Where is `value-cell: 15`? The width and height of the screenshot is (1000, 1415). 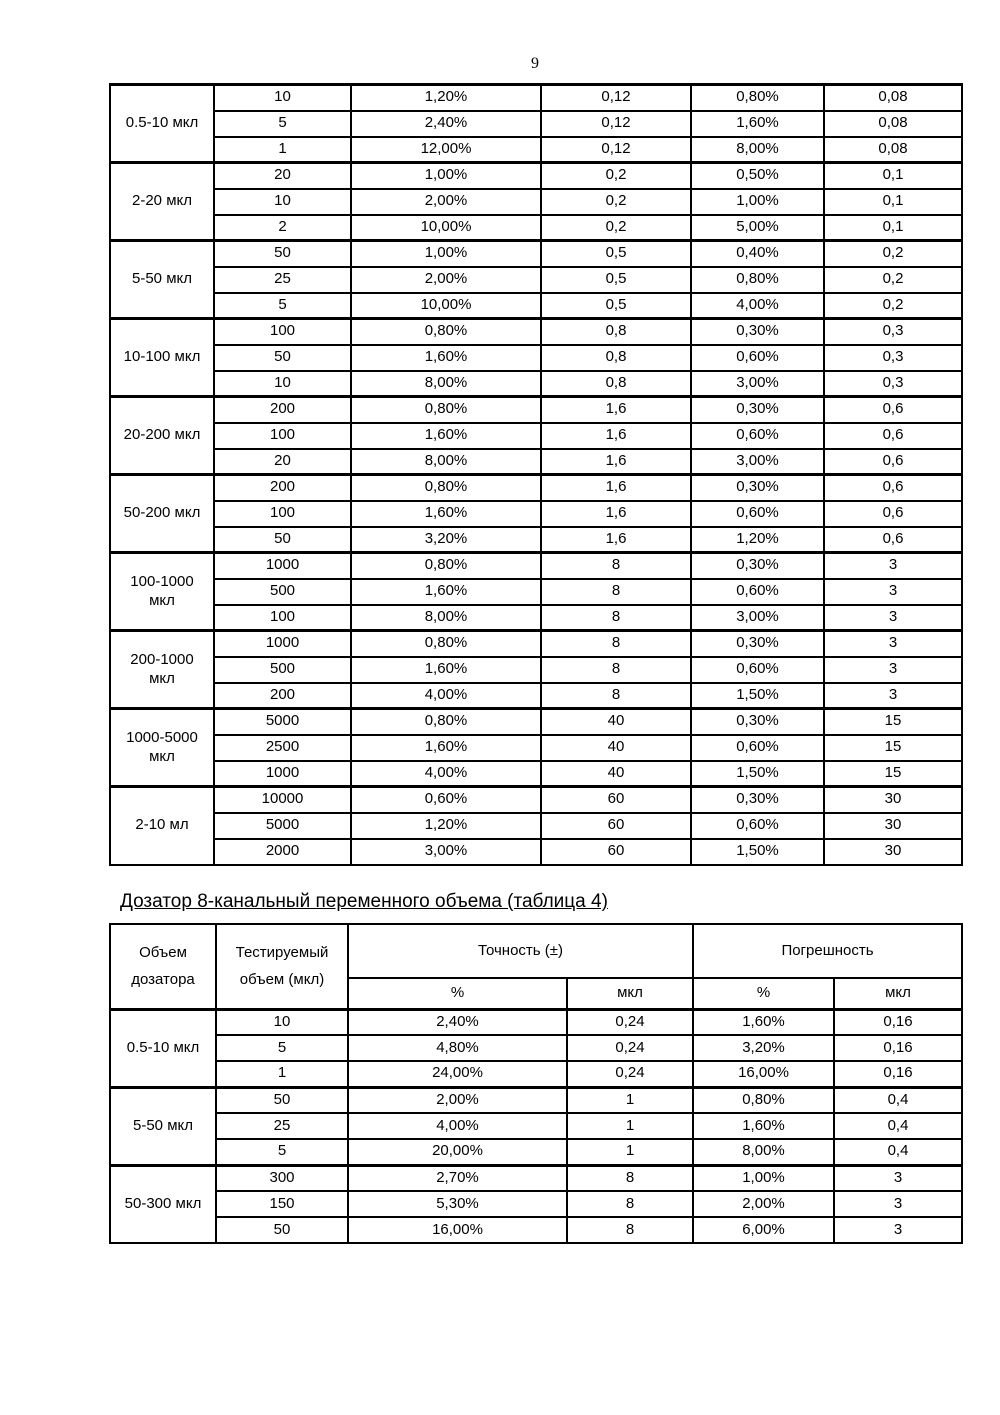
value-cell: 15 is located at coordinates (893, 747).